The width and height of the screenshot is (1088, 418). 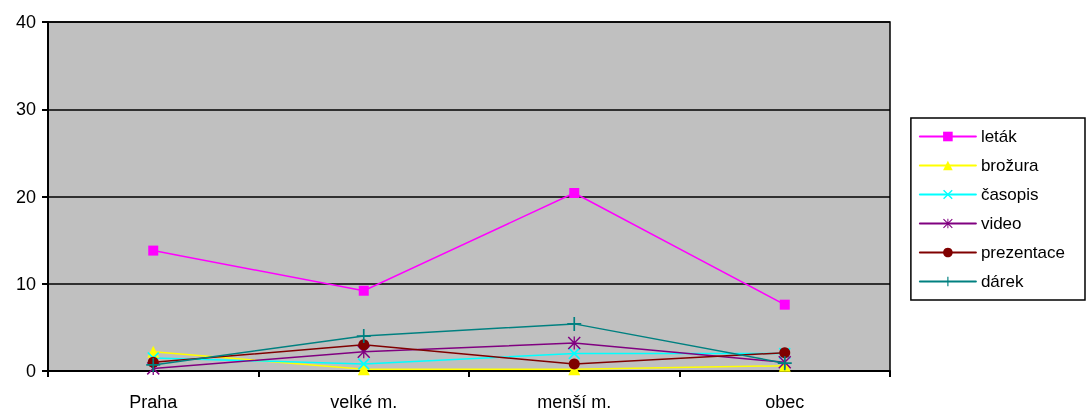 I want to click on y-tick-label: 20, so click(x=25, y=196).